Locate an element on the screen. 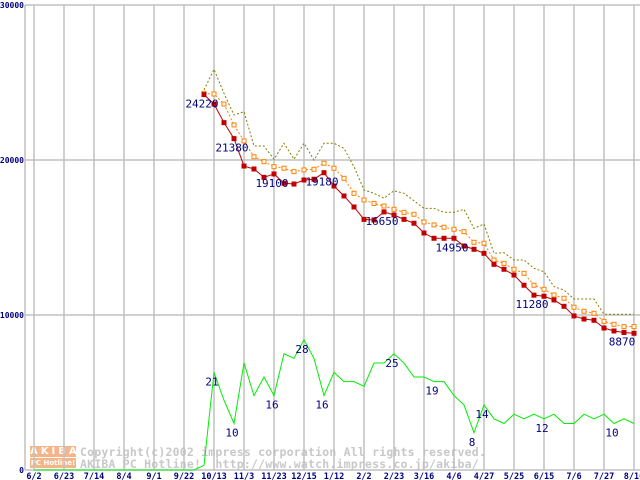 The height and width of the screenshot is (480, 640). y-tick-label: 0 is located at coordinates (21, 470).